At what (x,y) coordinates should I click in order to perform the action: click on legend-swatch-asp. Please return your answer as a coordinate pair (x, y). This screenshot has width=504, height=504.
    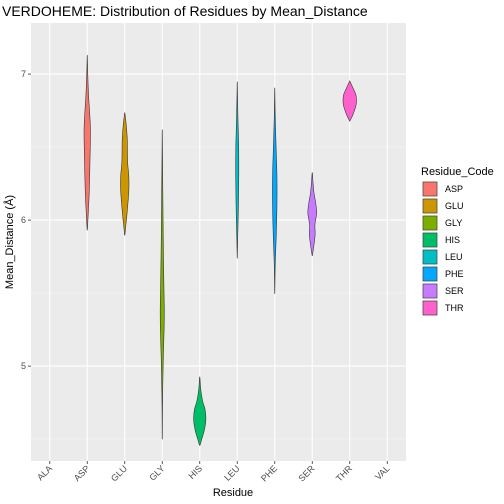
    Looking at the image, I should click on (430, 189).